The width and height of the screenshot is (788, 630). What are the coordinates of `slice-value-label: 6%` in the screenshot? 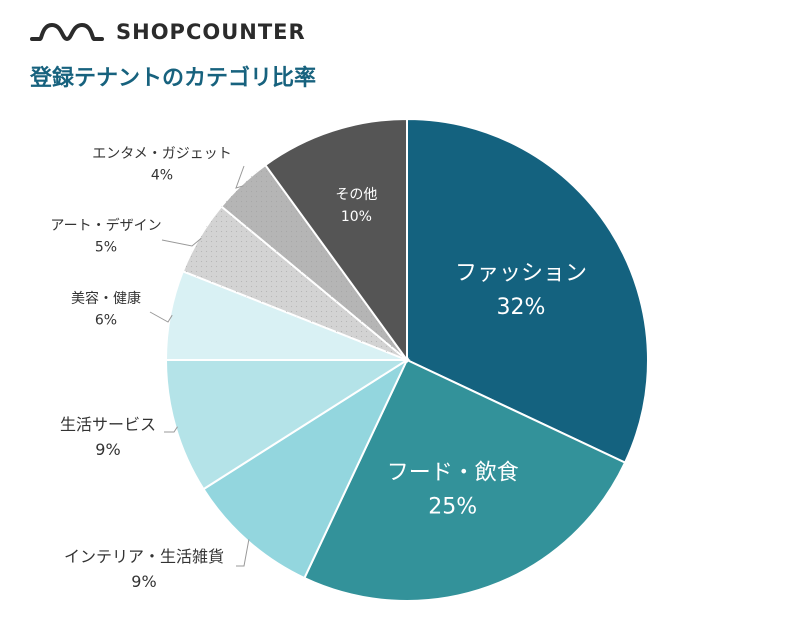 It's located at (106, 321).